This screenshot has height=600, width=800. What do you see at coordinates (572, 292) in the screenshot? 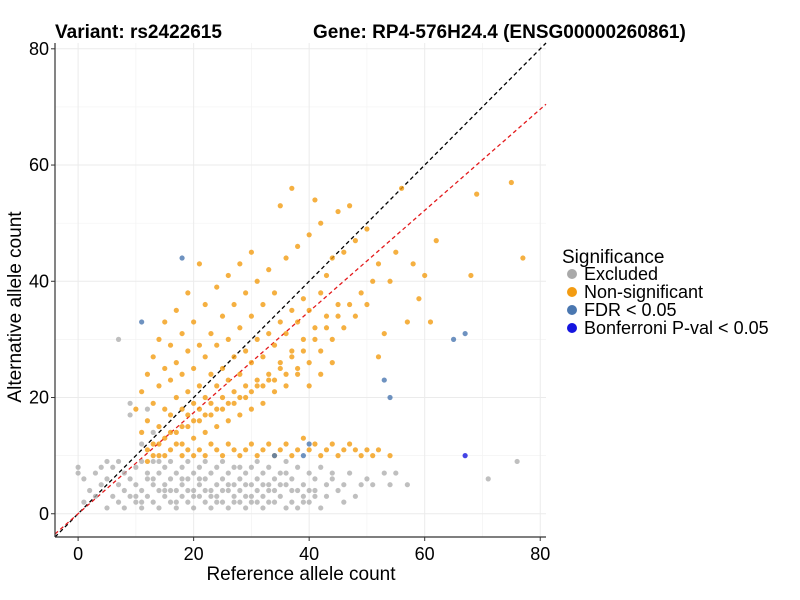
I see `legend-marker-nonsig` at bounding box center [572, 292].